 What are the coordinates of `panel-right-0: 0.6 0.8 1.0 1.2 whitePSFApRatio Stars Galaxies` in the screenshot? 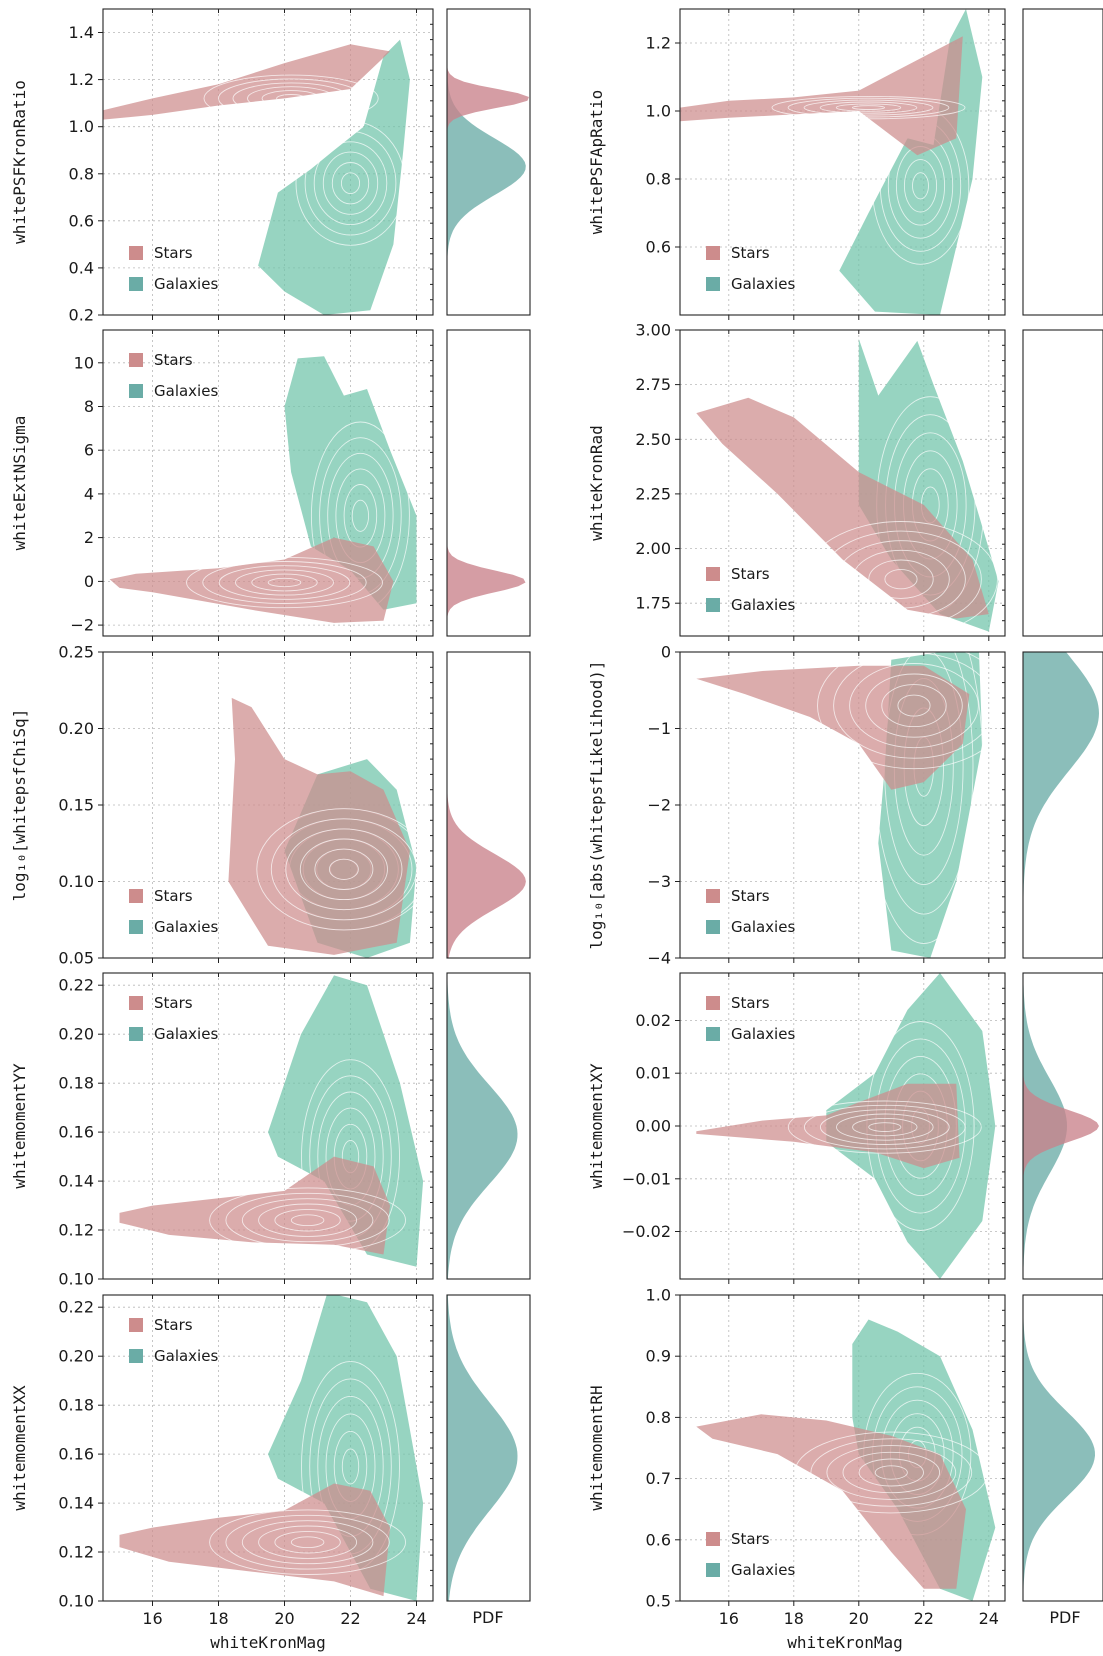 It's located at (845, 164).